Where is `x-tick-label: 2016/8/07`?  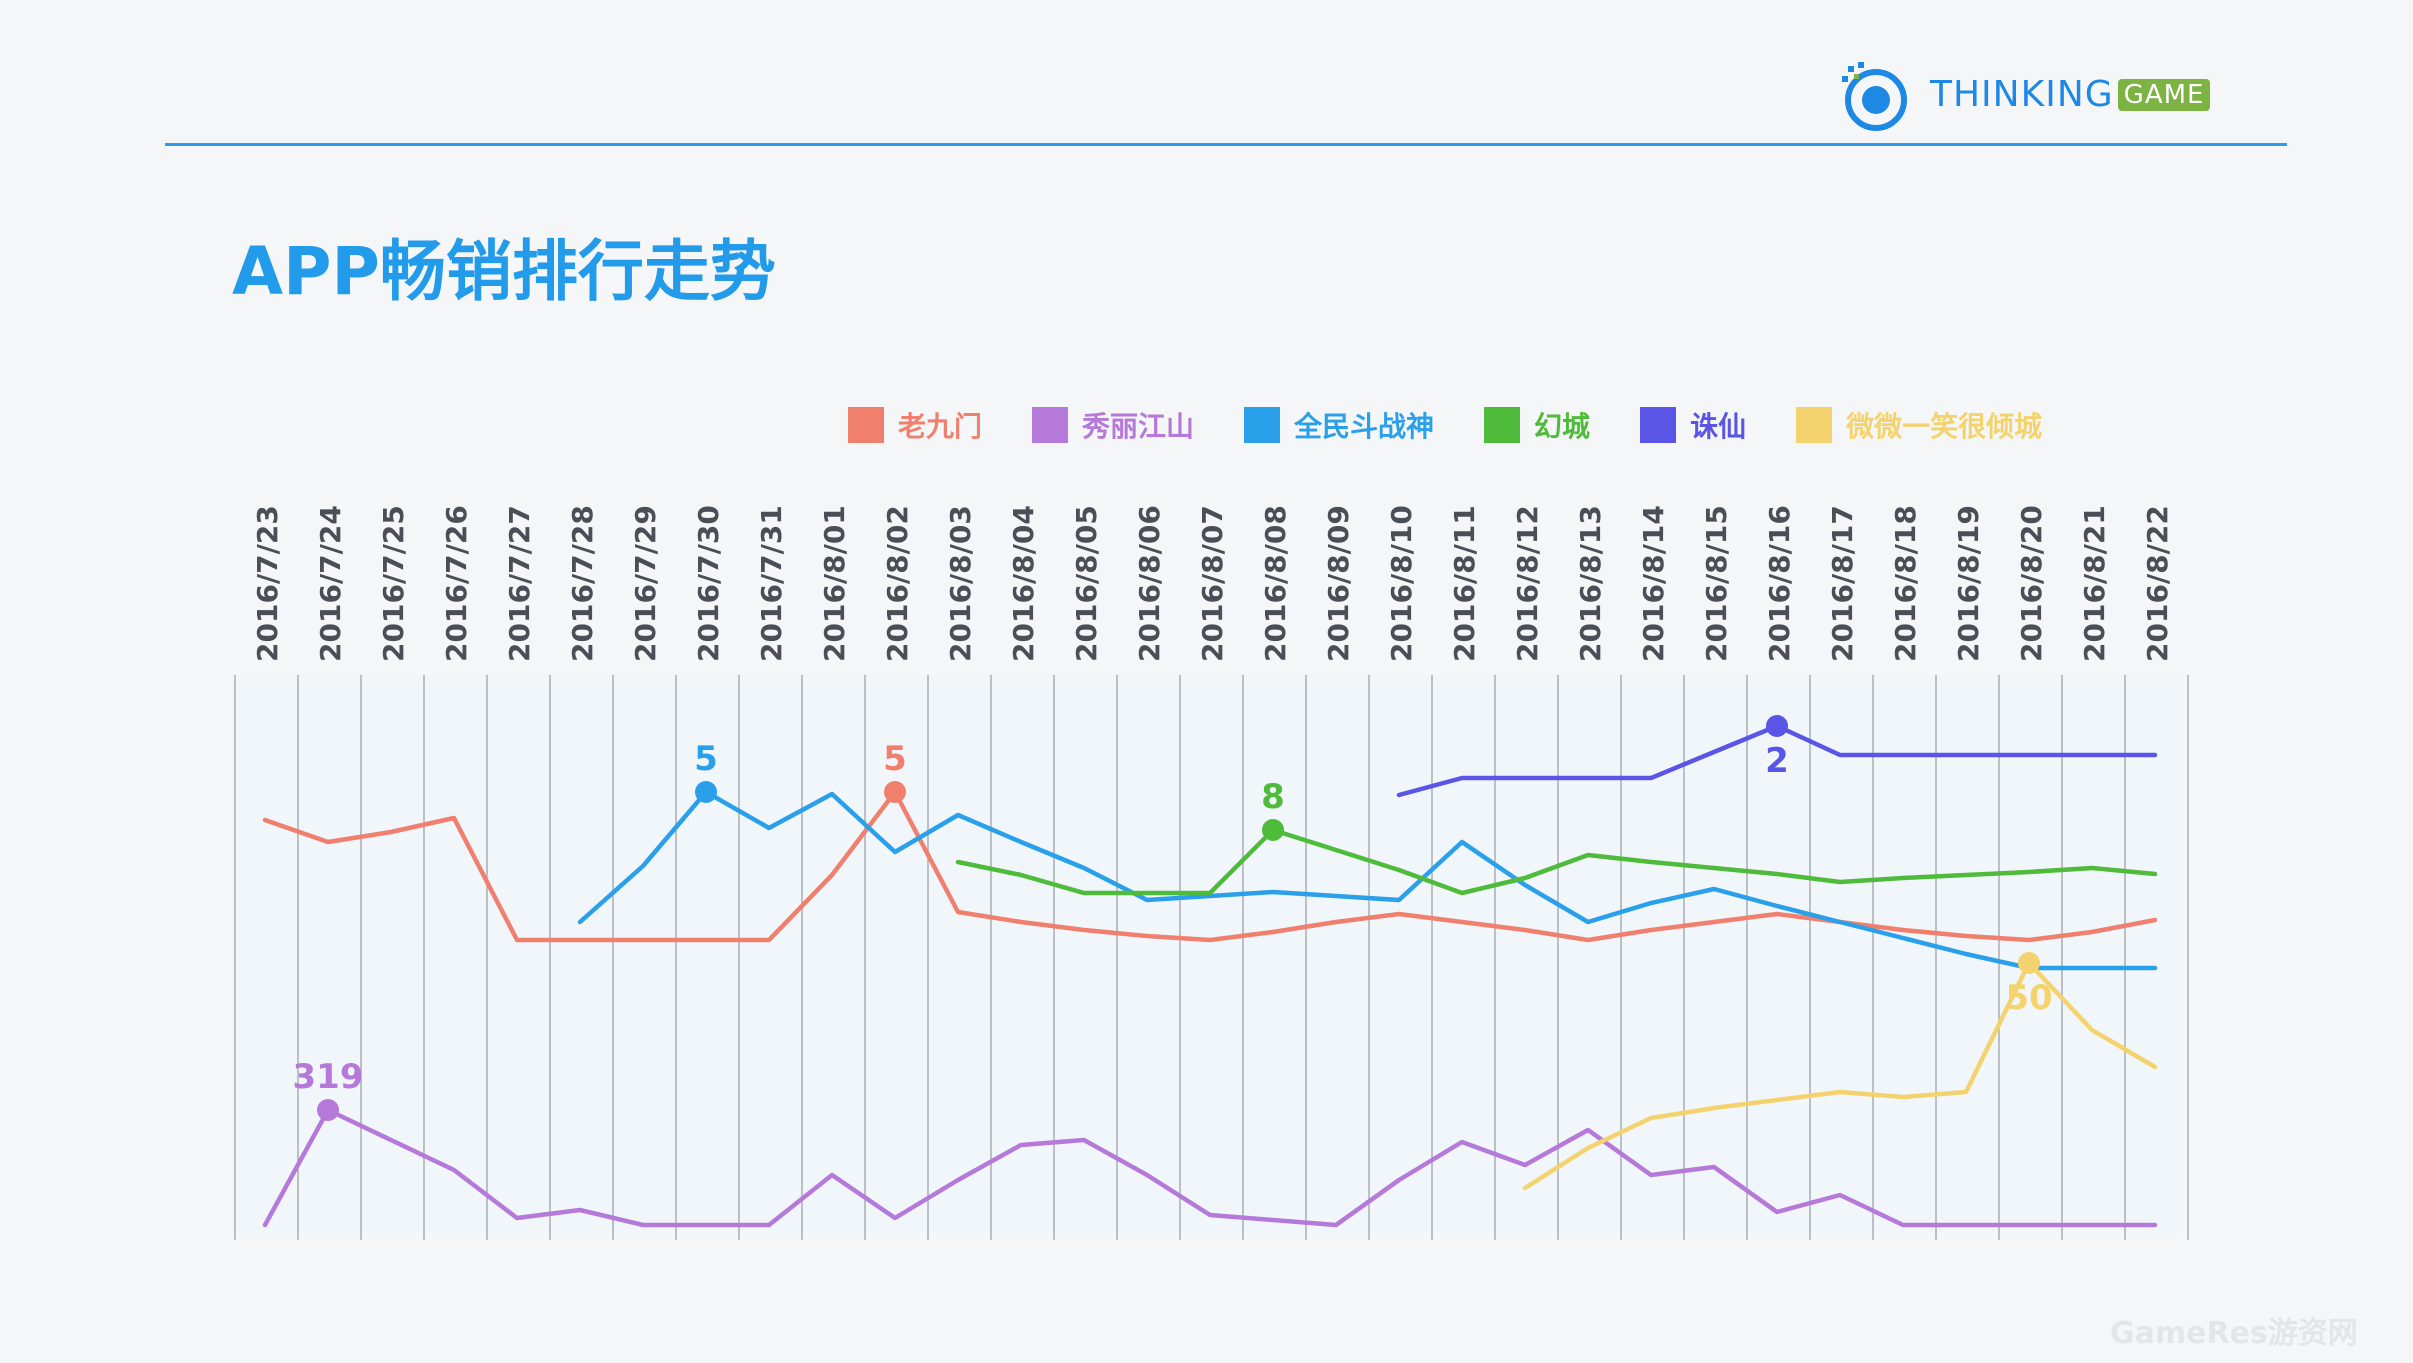 x-tick-label: 2016/8/07 is located at coordinates (1212, 583).